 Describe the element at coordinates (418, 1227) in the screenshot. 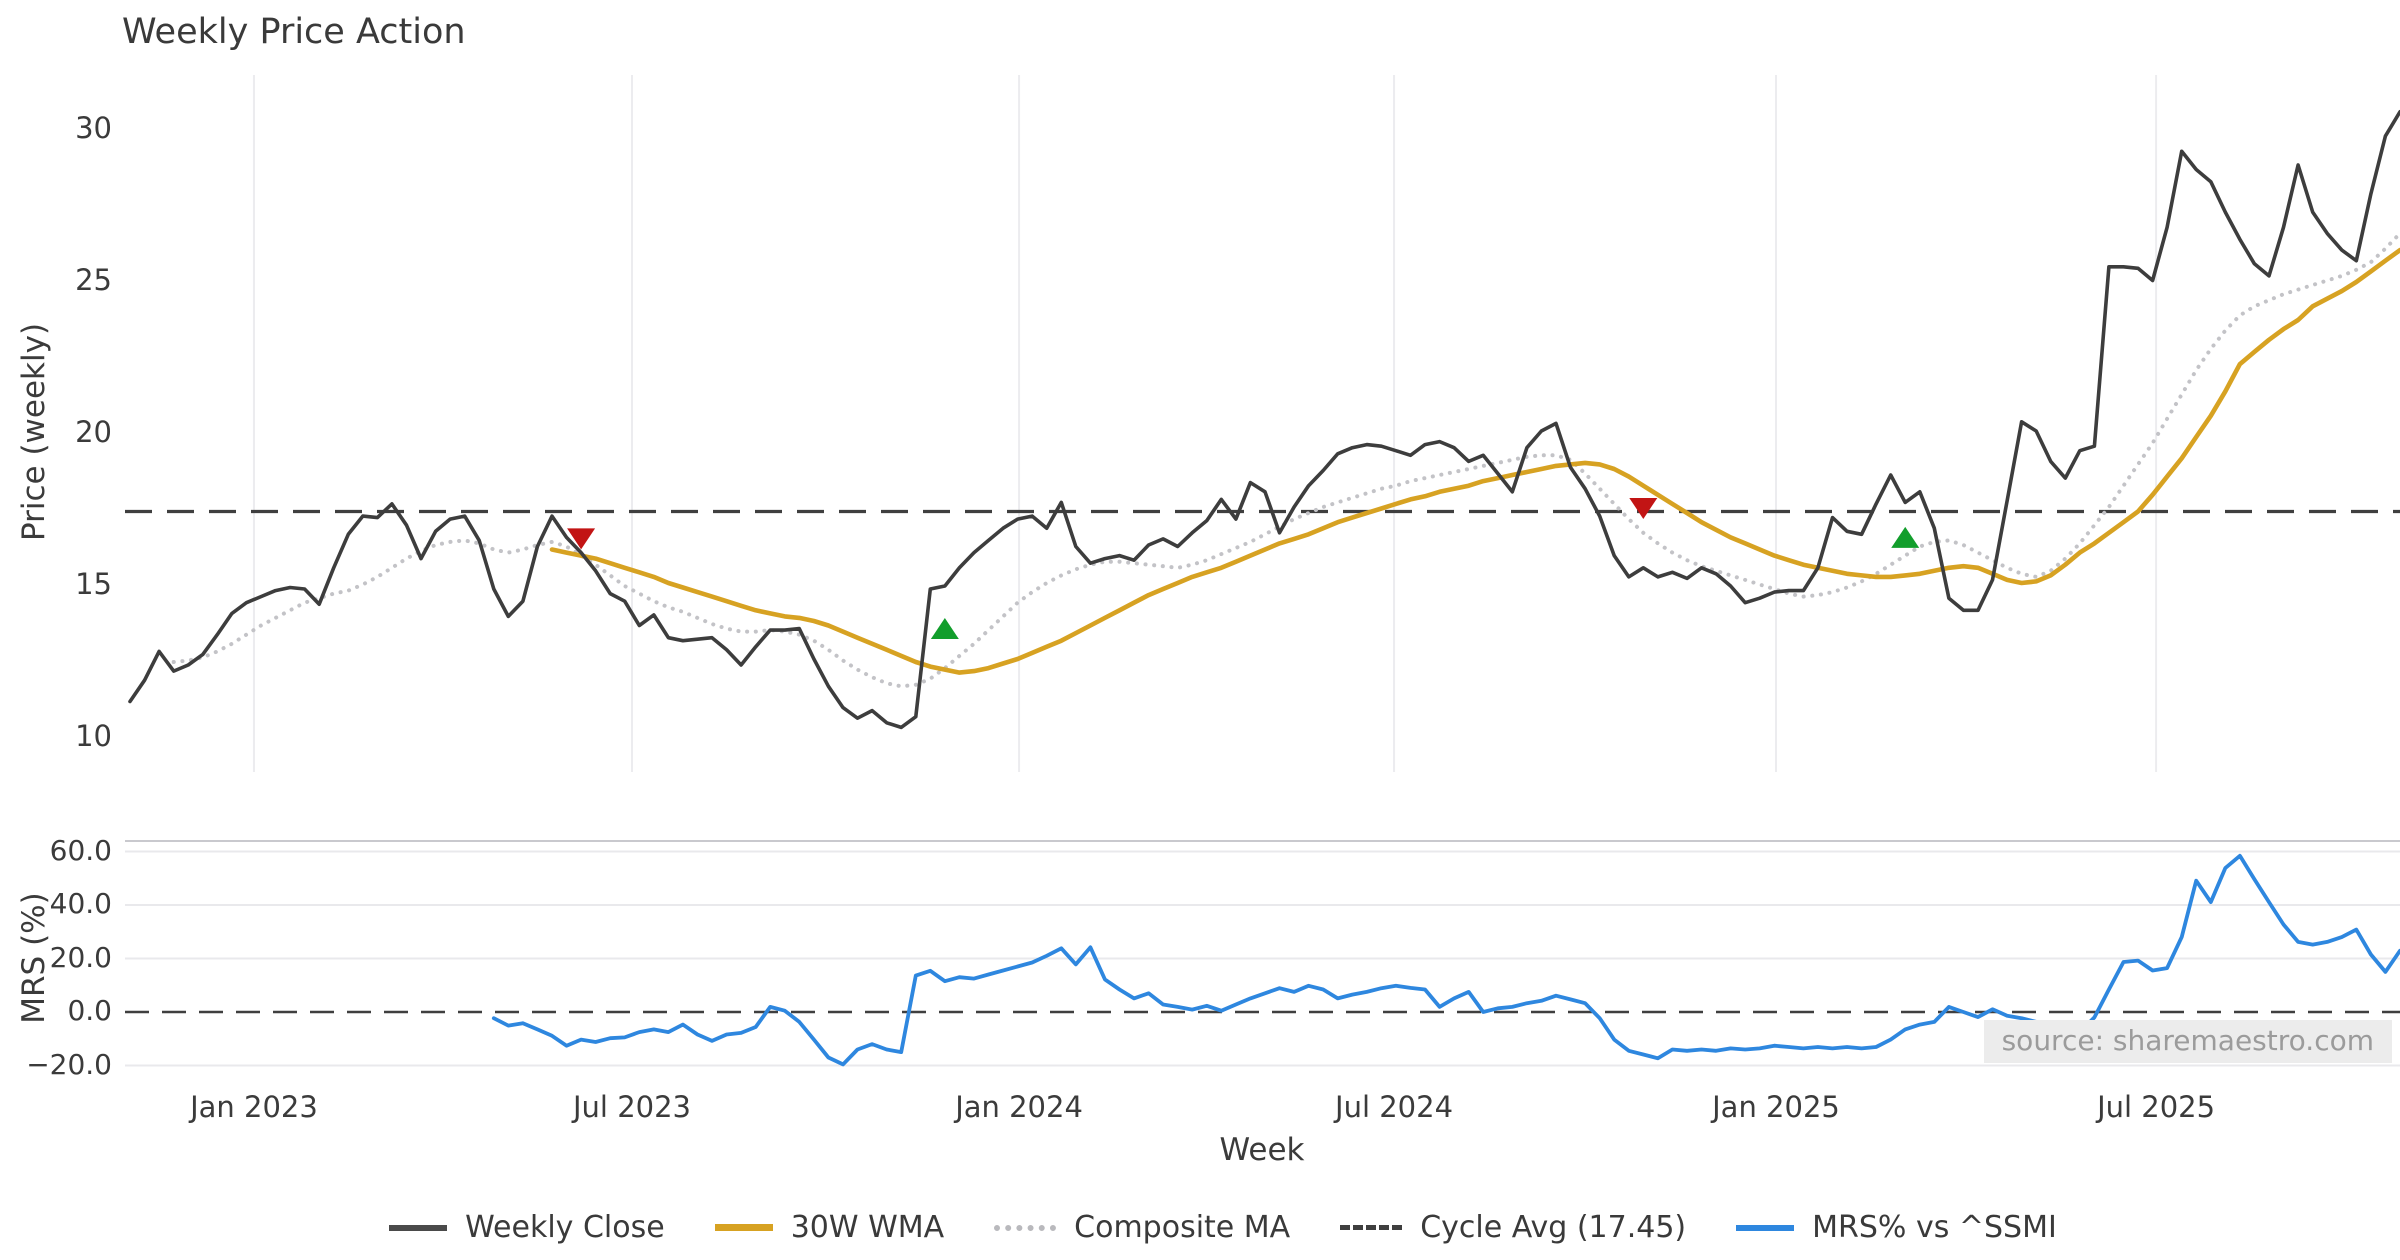

I see `weekly-close-line-swatch` at that location.